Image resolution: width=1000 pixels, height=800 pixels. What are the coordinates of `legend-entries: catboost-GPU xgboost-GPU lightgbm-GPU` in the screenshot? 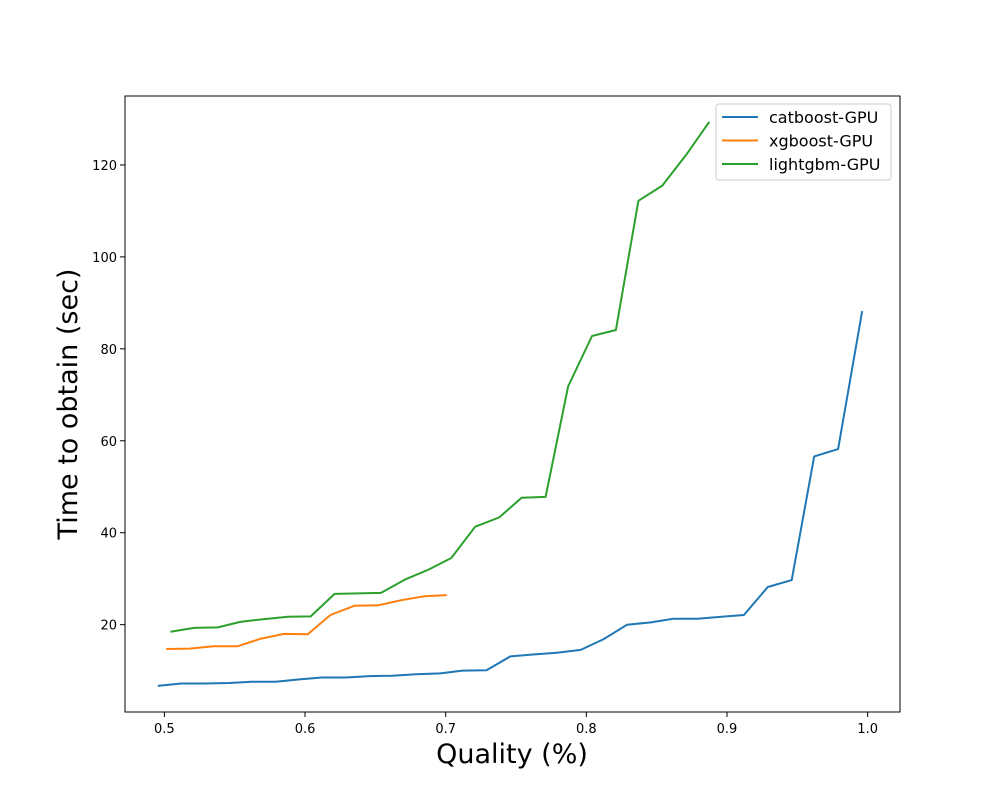 It's located at (801, 141).